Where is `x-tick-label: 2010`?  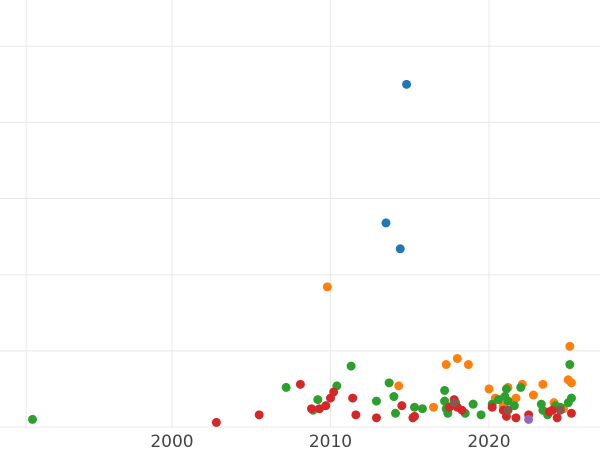 x-tick-label: 2010 is located at coordinates (330, 441).